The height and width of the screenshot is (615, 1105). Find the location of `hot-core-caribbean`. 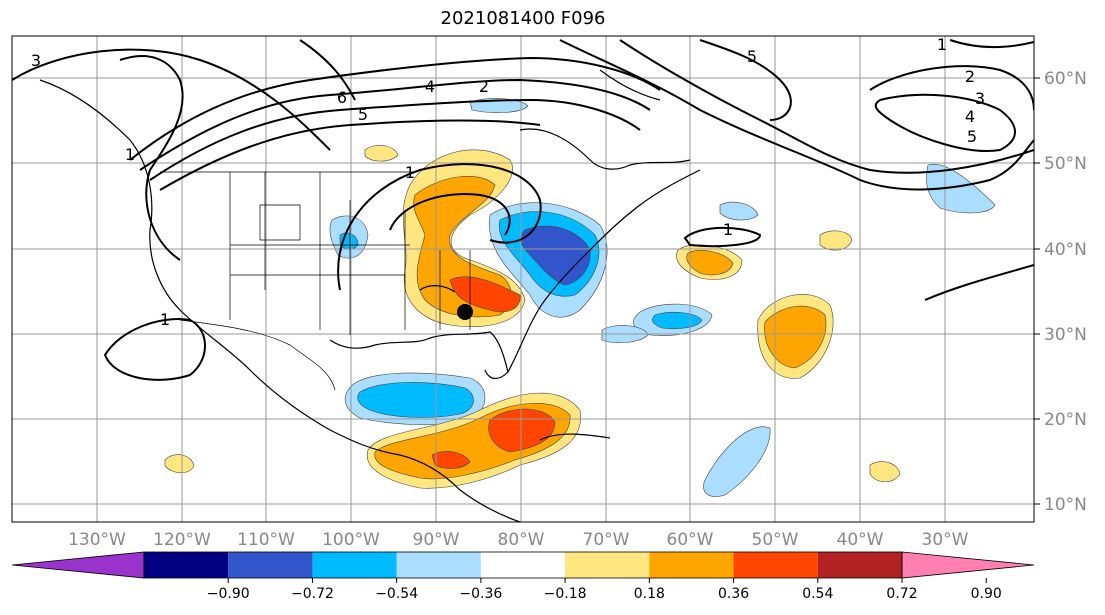

hot-core-caribbean is located at coordinates (522, 430).